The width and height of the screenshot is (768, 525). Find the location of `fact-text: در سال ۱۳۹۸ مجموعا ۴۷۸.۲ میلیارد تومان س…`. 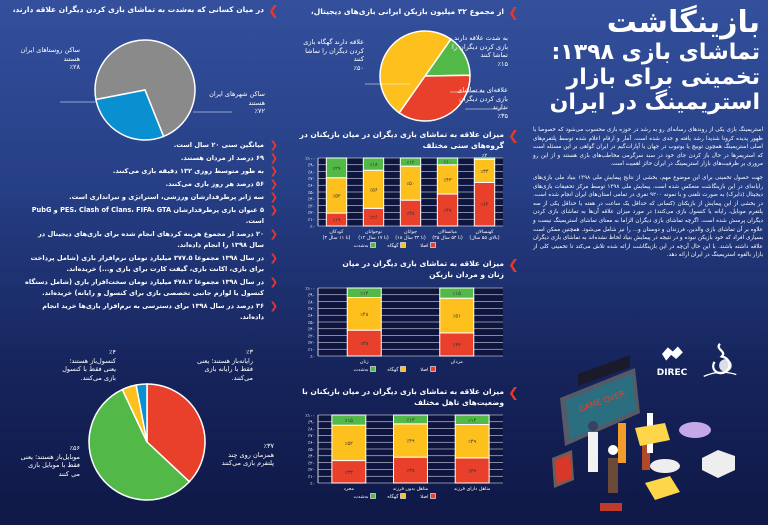

fact-text: در سال ۱۳۹۸ مجموعا ۴۷۸.۲ میلیارد تومان س… is located at coordinates (144, 287).